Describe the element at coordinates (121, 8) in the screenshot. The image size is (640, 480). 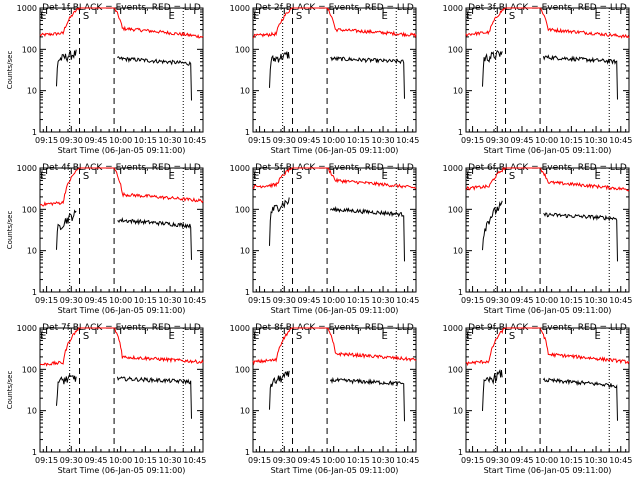
I see `chart-title: Det 1f BLACK = Events, RED = LLD` at that location.